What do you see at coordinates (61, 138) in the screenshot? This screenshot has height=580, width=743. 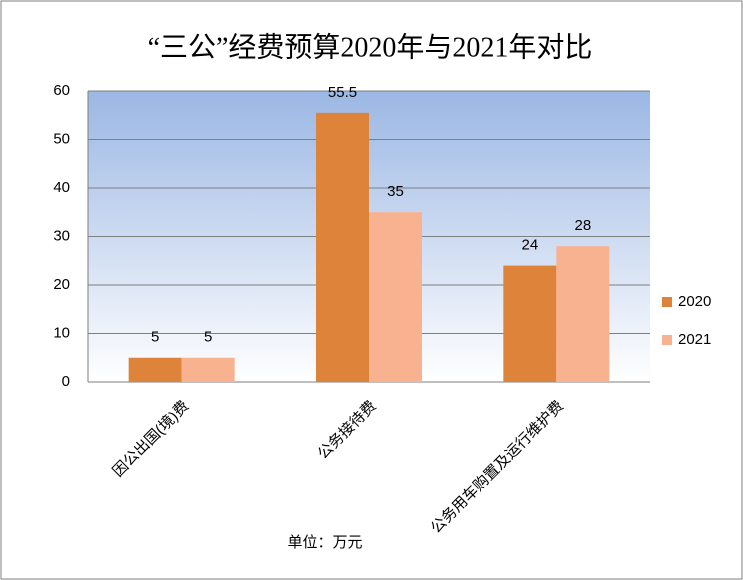 I see `y-tick-label: 50` at bounding box center [61, 138].